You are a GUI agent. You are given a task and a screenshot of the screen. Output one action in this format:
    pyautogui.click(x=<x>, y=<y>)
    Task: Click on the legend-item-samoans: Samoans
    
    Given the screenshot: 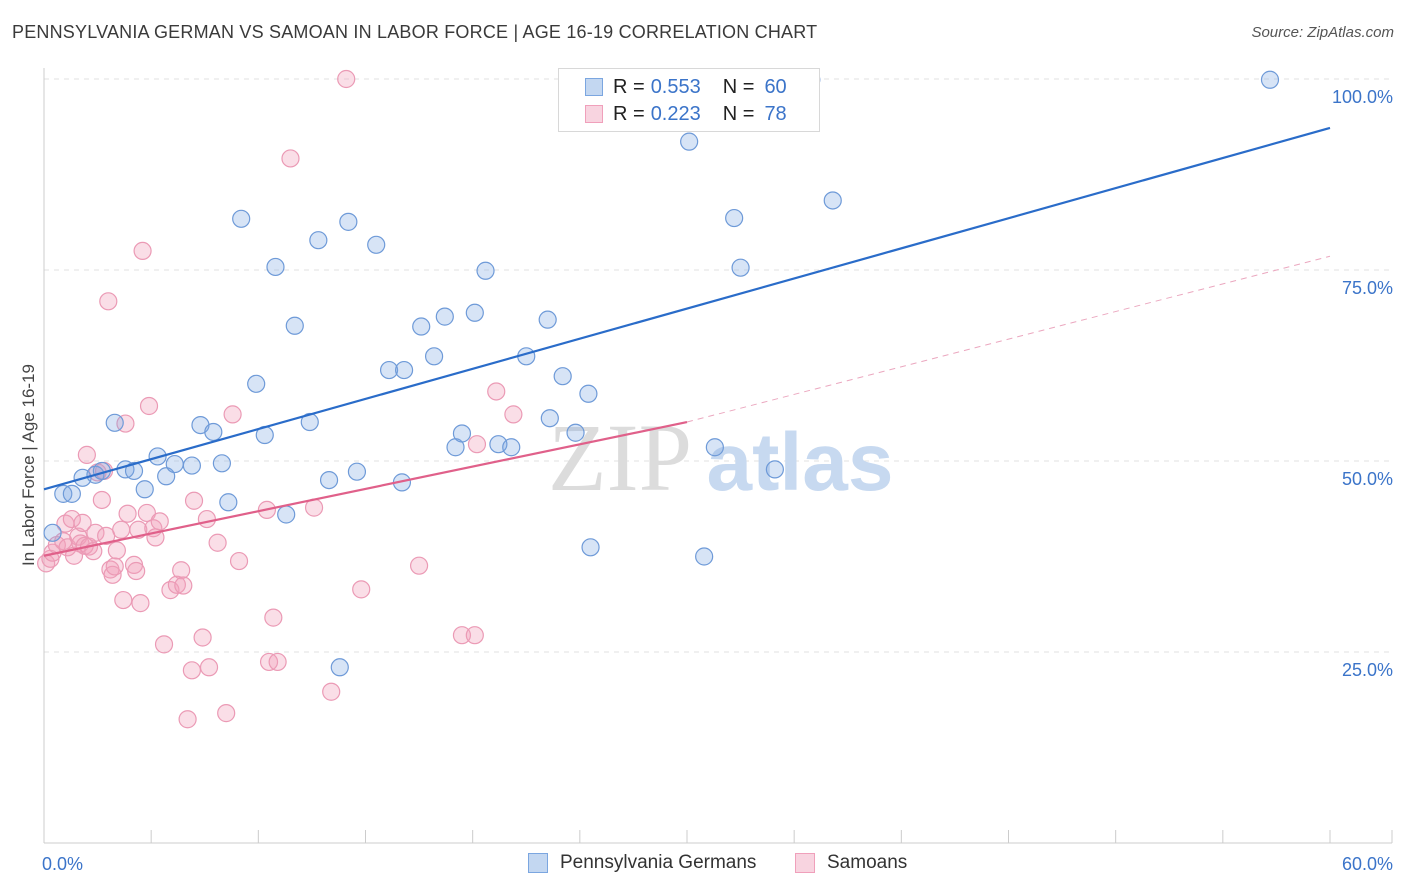 What is the action you would take?
    pyautogui.click(x=851, y=863)
    